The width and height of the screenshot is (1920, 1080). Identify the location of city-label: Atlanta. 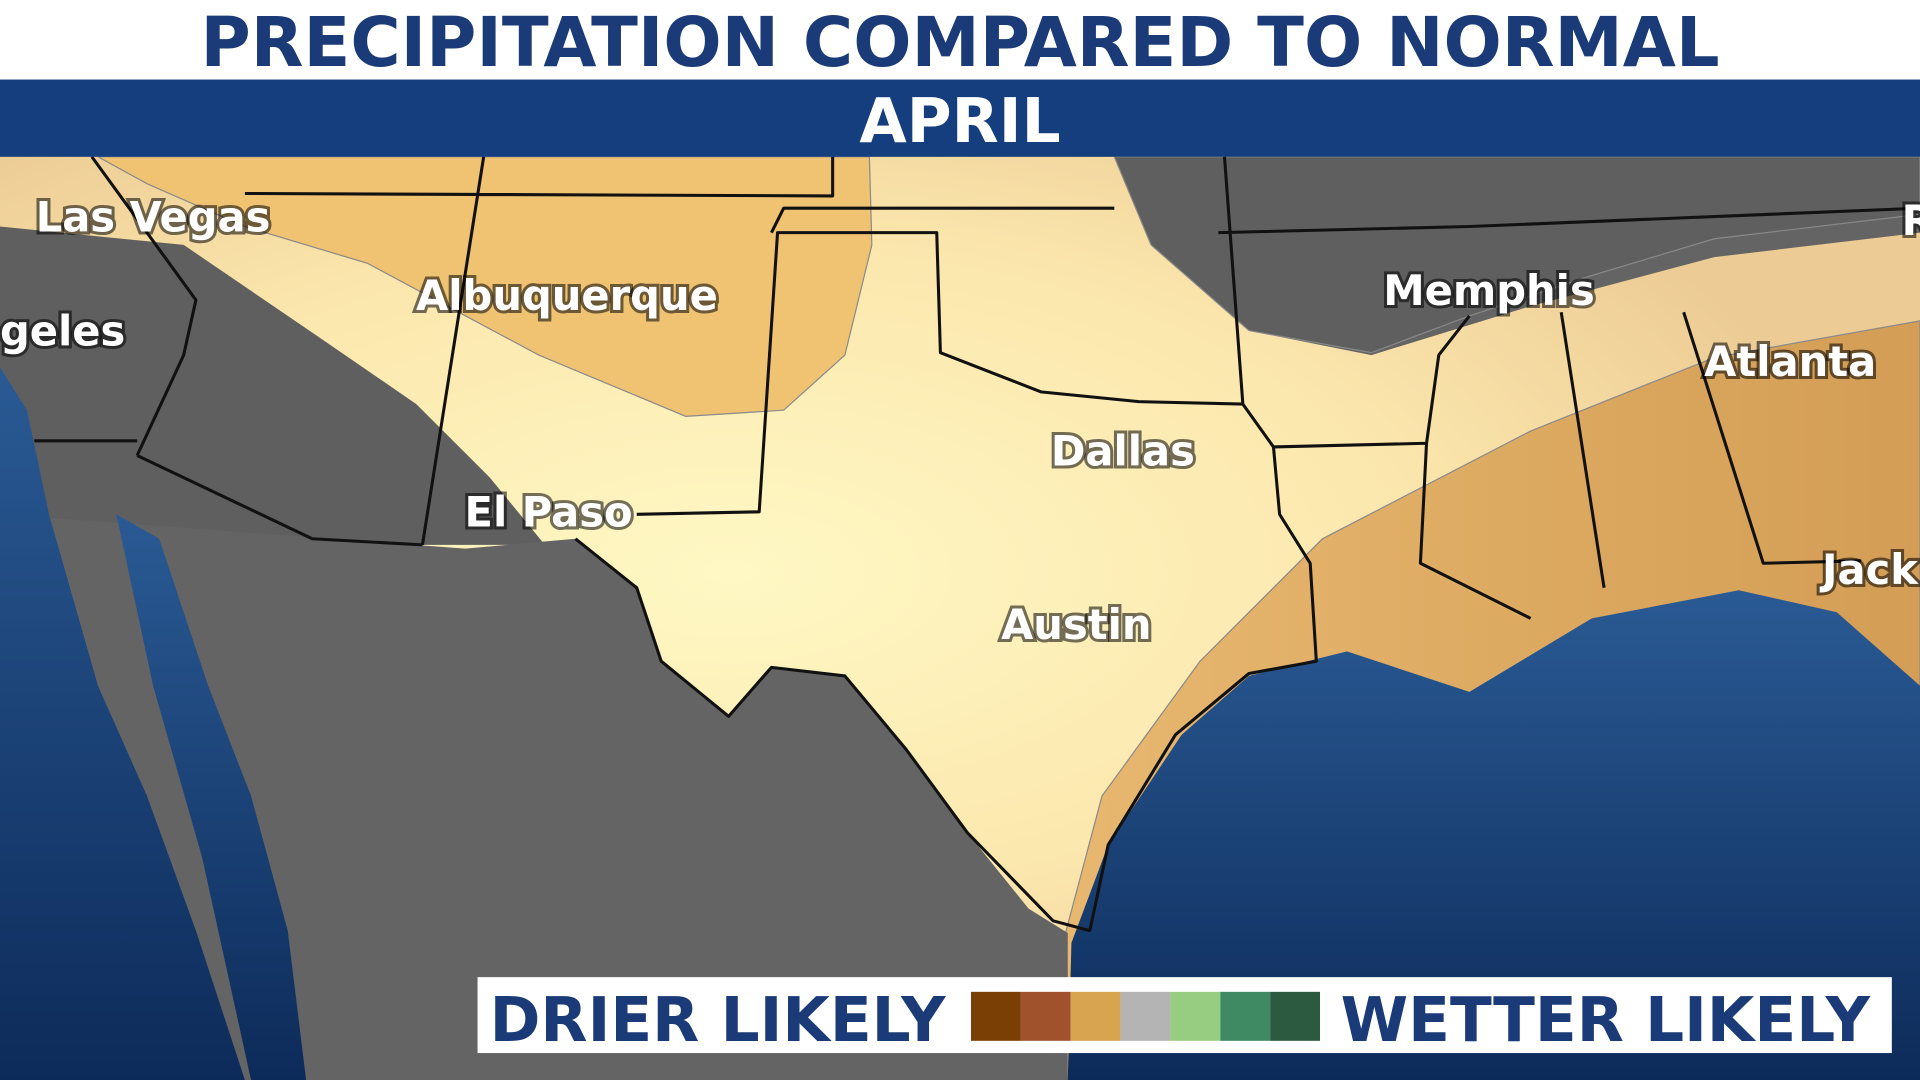
(1790, 361).